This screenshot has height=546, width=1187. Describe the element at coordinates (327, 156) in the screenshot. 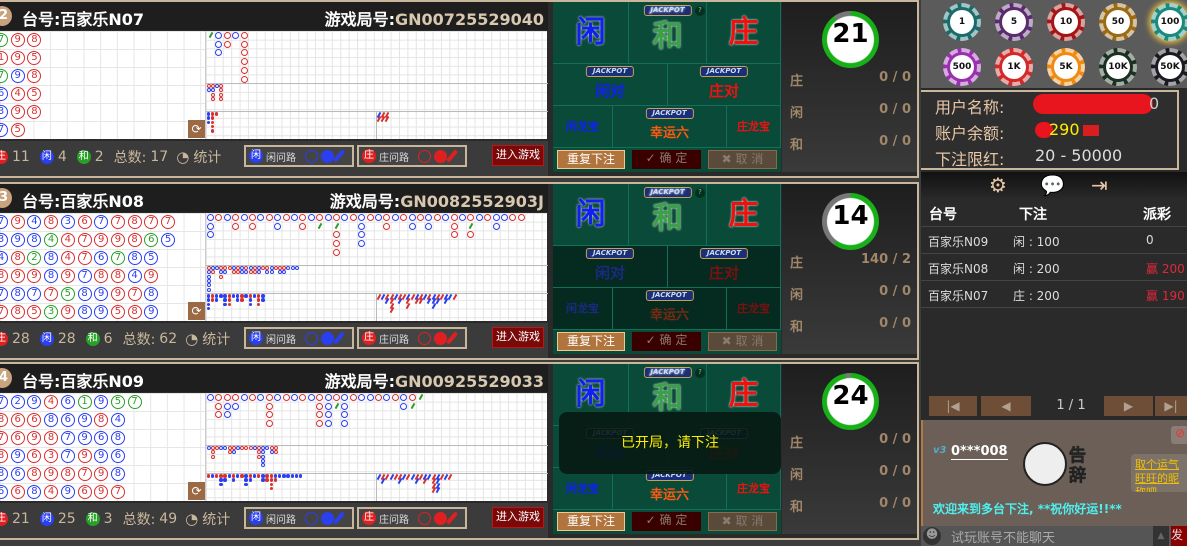

I see `solid-circle-icon` at that location.